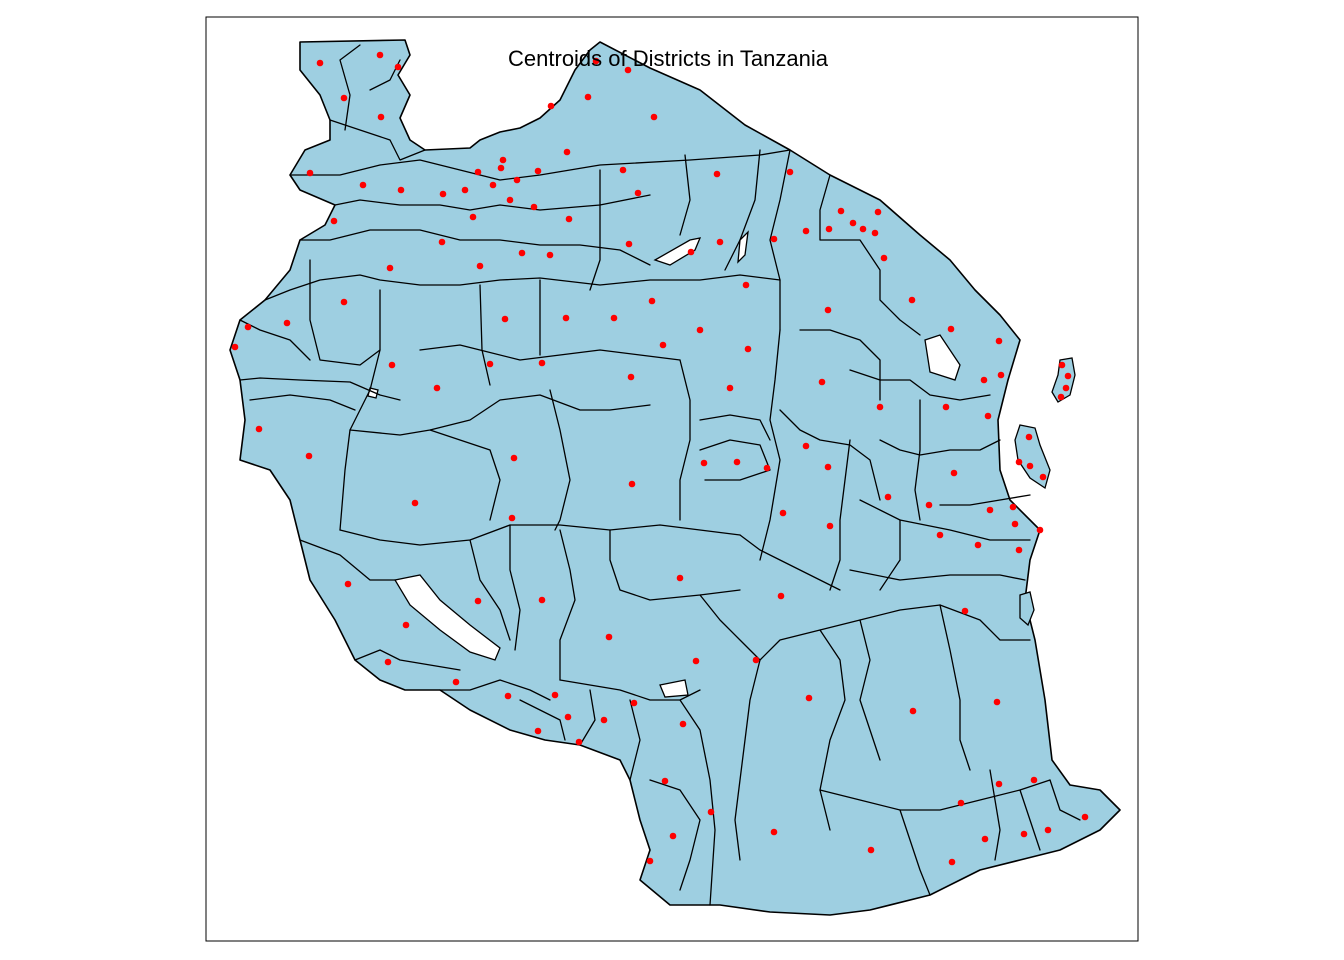 This screenshot has height=960, width=1344. I want to click on mafia-island, so click(1027, 609).